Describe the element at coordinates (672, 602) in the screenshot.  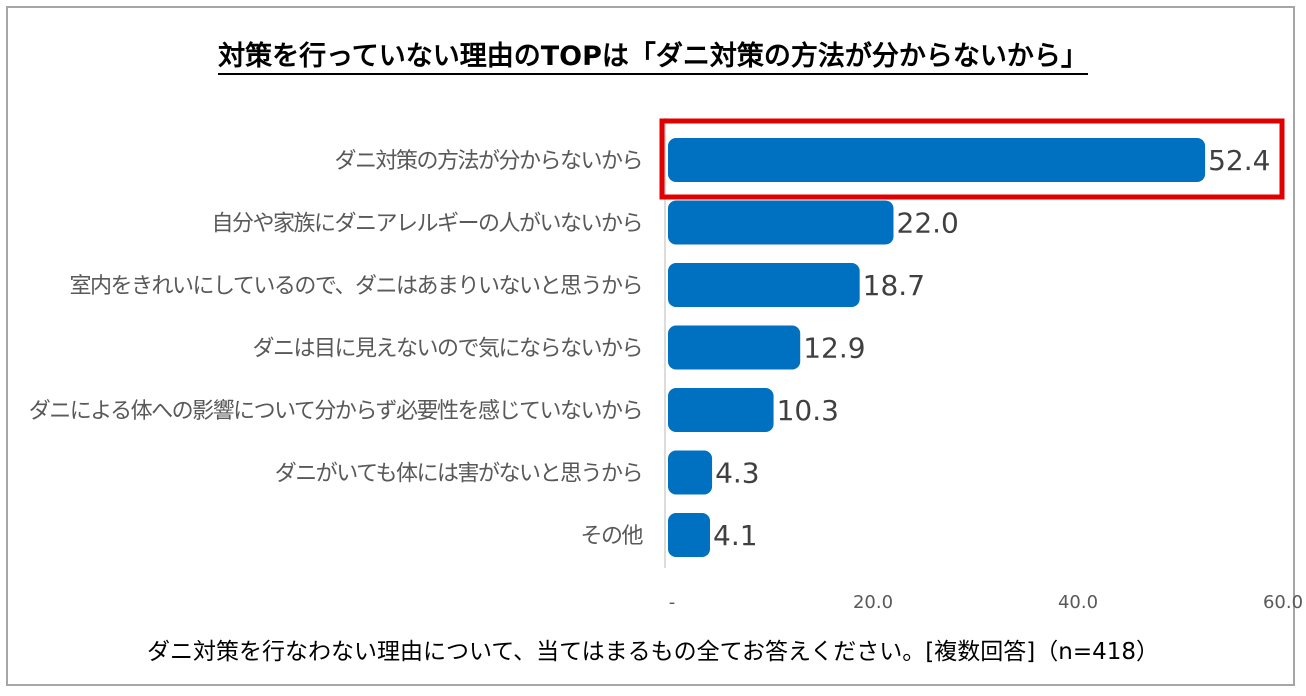
I see `x-tick-label: -` at that location.